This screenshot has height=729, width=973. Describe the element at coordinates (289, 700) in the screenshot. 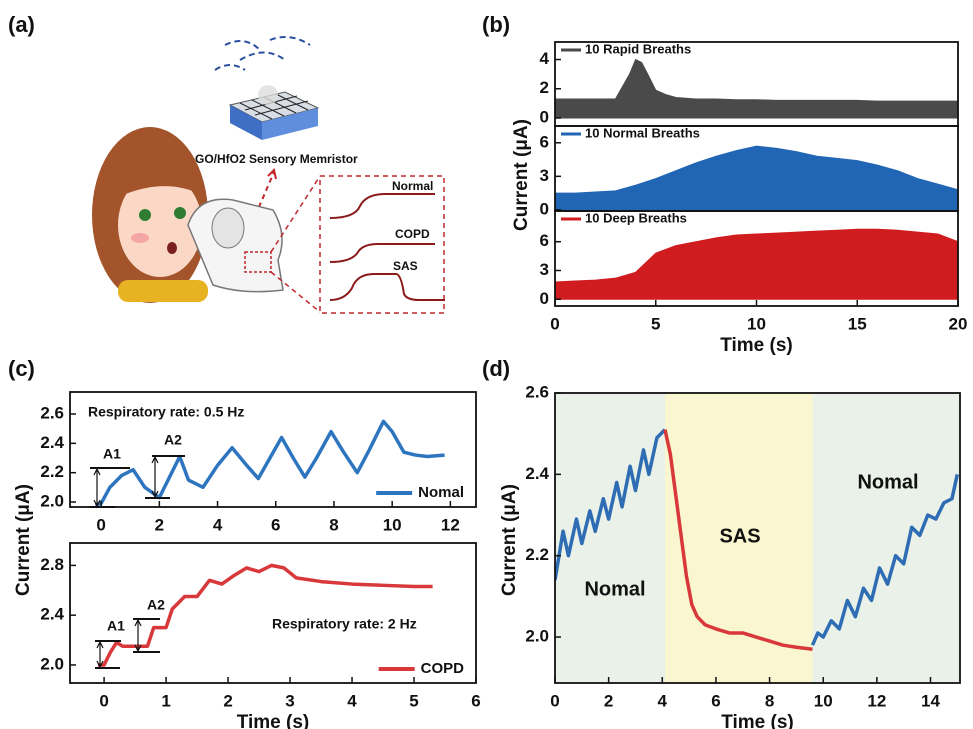

I see `x-tick-label: 3` at that location.